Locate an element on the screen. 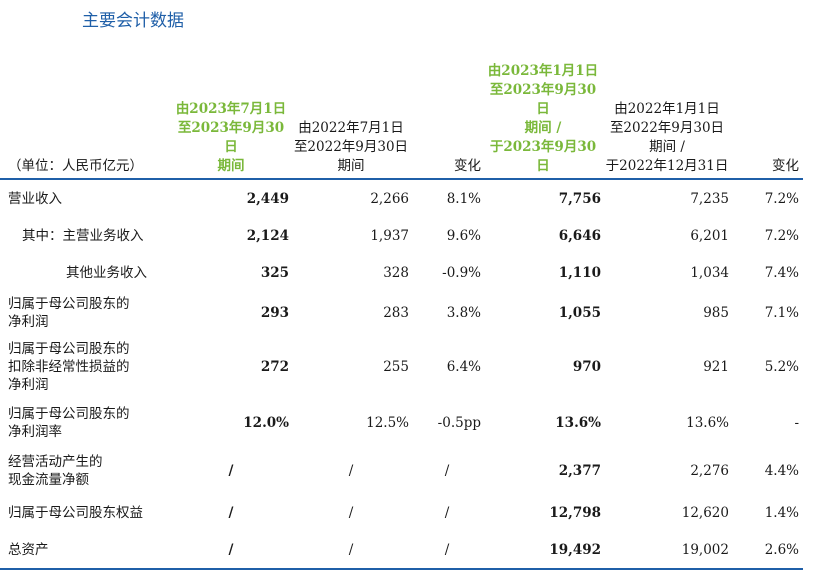 The width and height of the screenshot is (831, 570). table-cell: 7.2% is located at coordinates (781, 198).